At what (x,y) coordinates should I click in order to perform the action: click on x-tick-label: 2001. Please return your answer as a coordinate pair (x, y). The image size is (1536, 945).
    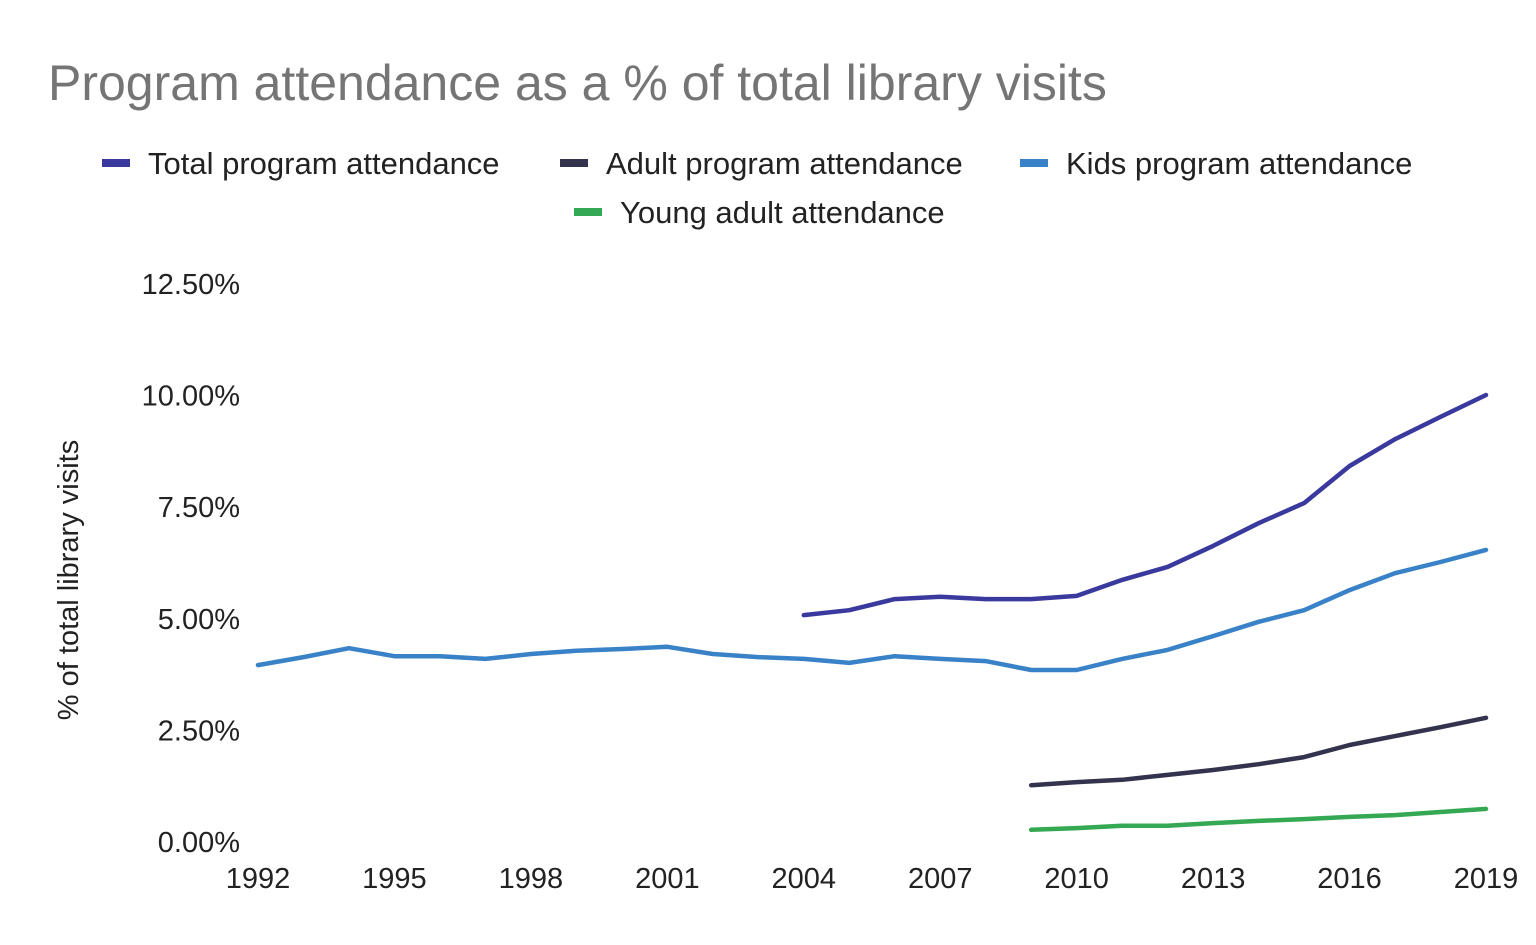
    Looking at the image, I should click on (667, 879).